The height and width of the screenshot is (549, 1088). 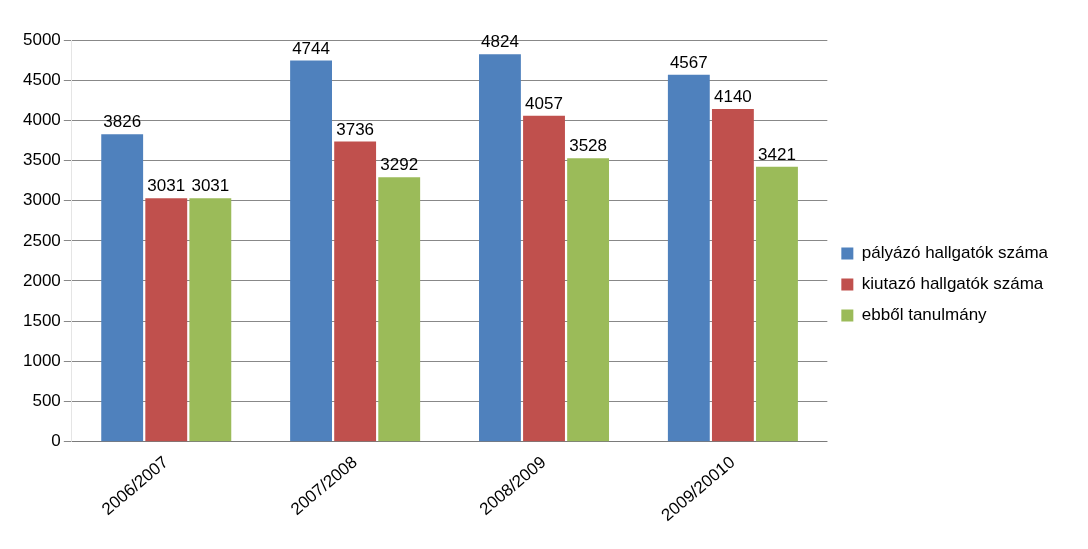 What do you see at coordinates (56, 441) in the screenshot?
I see `y-tick-label: 0` at bounding box center [56, 441].